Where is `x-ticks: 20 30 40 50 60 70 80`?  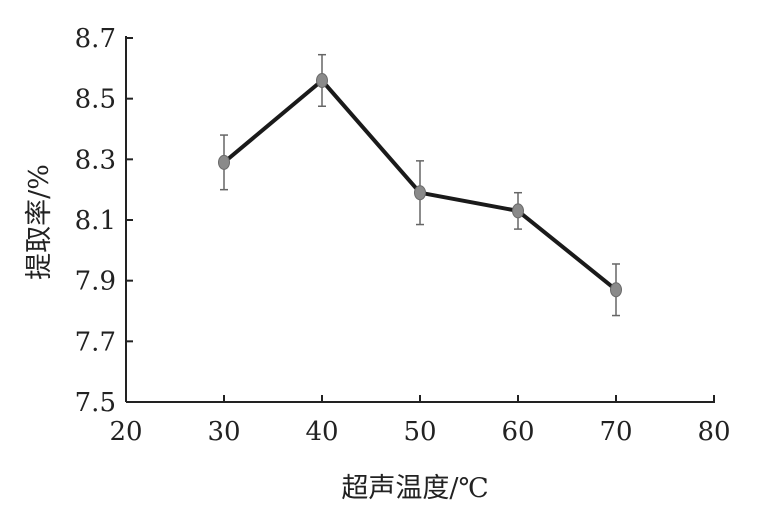
x-ticks: 20 30 40 50 60 70 80 is located at coordinates (420, 421).